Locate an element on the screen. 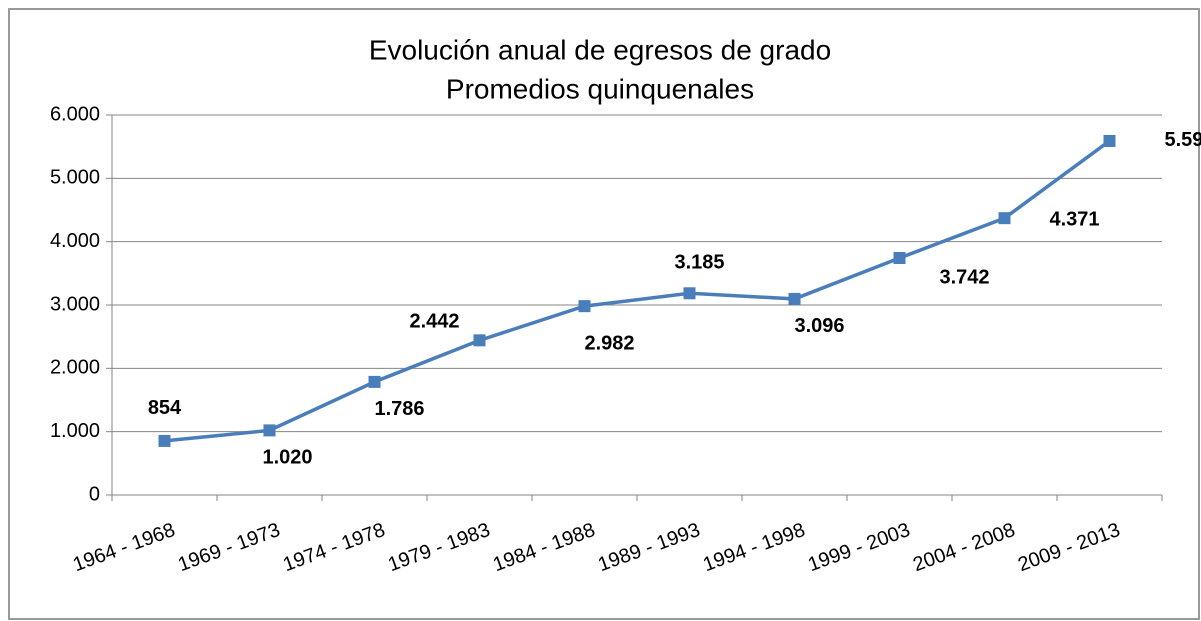 The width and height of the screenshot is (1201, 621). data-label: 3.096 is located at coordinates (819, 326).